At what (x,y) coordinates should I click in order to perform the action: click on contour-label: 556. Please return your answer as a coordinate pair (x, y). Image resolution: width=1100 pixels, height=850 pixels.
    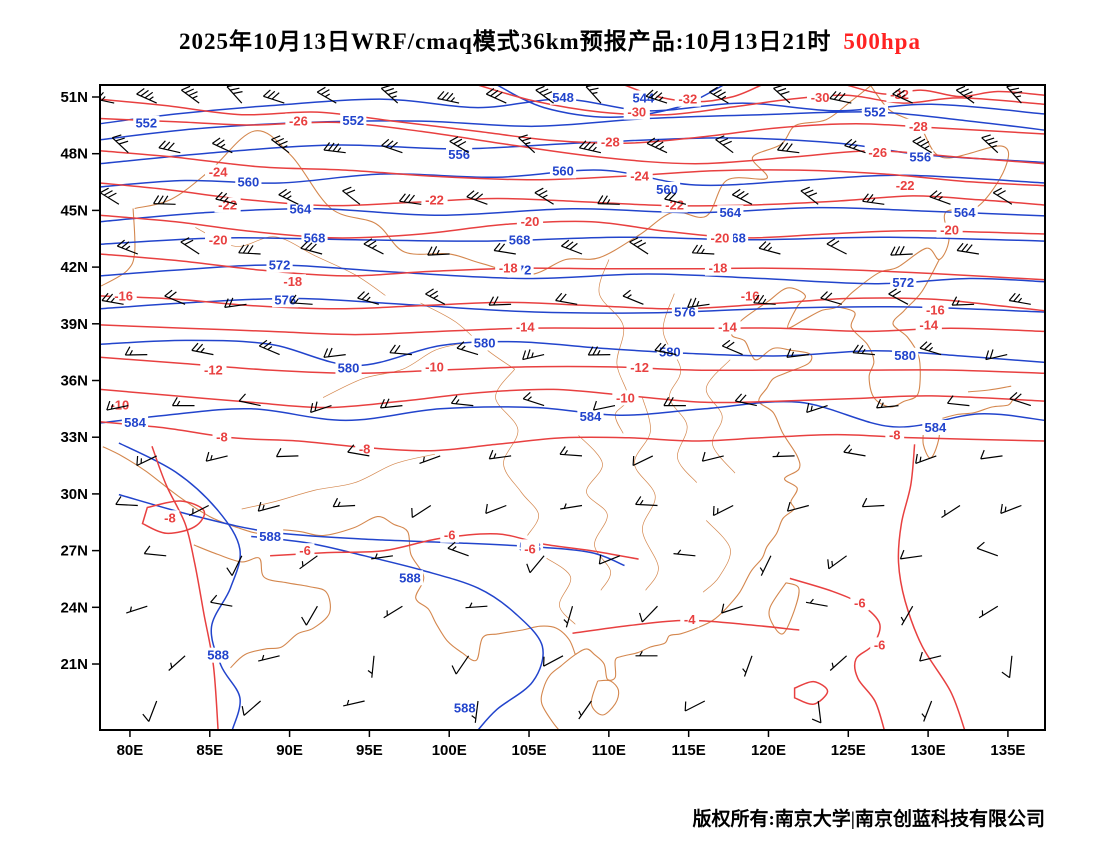
    Looking at the image, I should click on (920, 157).